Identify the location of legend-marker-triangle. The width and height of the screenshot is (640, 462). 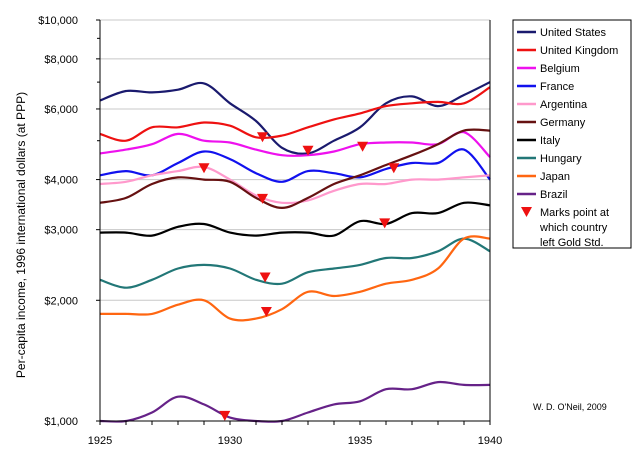
(526, 212).